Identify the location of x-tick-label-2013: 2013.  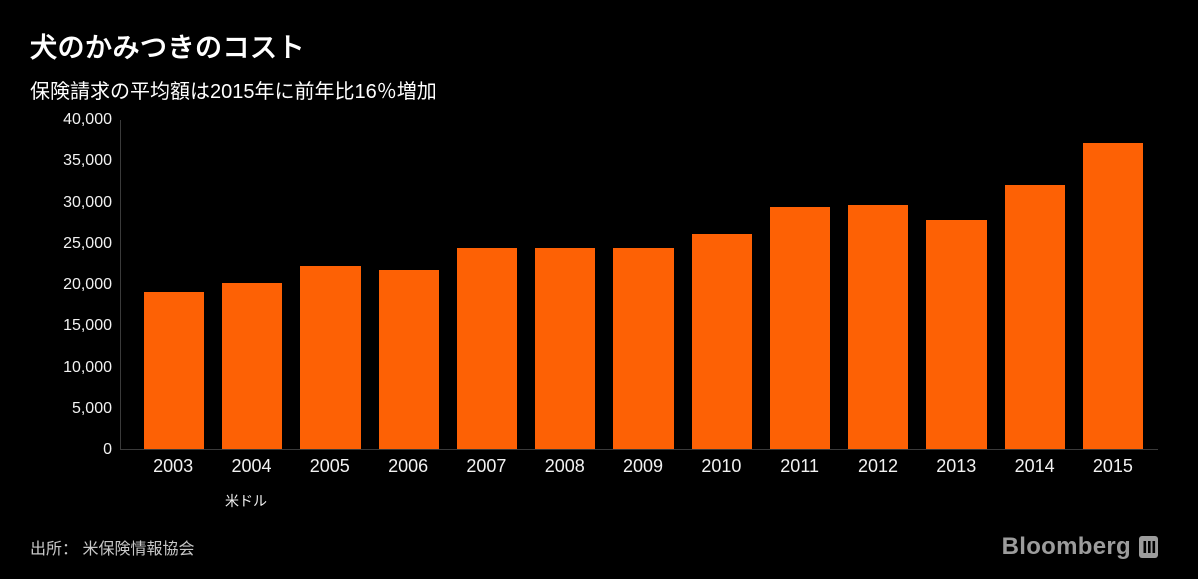
(956, 466).